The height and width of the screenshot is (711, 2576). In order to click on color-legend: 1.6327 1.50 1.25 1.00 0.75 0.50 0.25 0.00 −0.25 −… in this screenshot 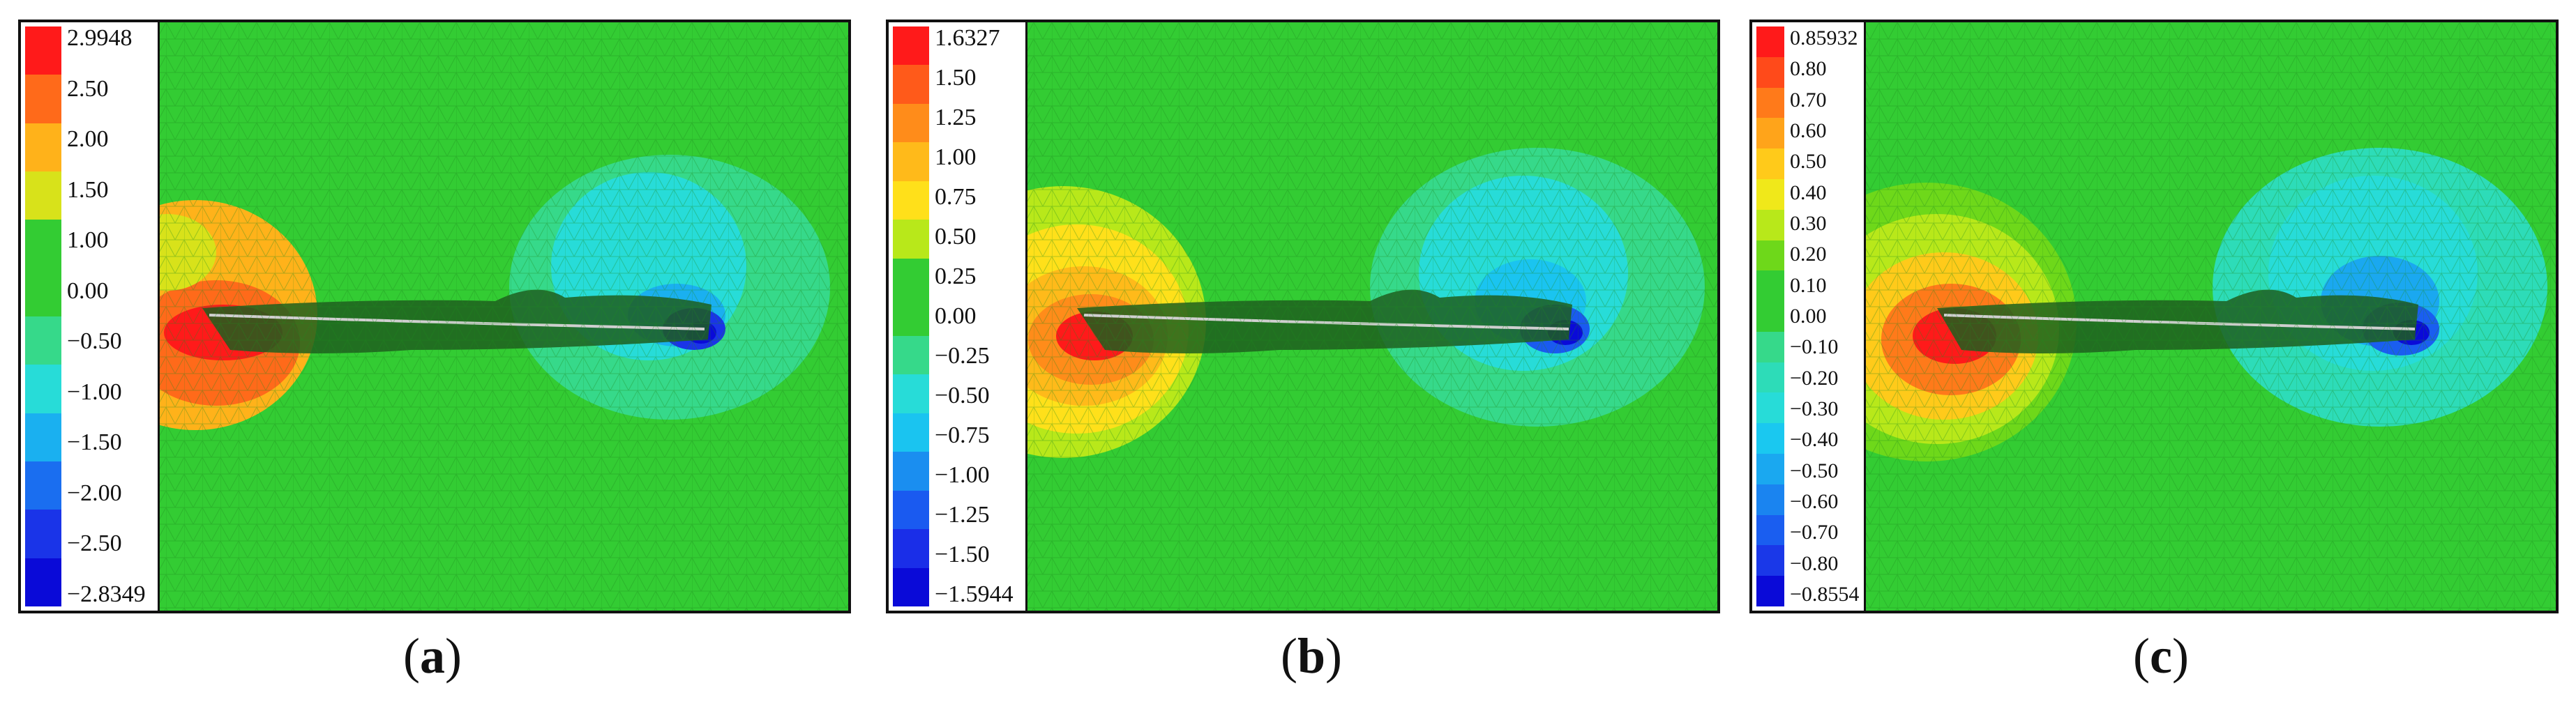, I will do `click(958, 316)`.